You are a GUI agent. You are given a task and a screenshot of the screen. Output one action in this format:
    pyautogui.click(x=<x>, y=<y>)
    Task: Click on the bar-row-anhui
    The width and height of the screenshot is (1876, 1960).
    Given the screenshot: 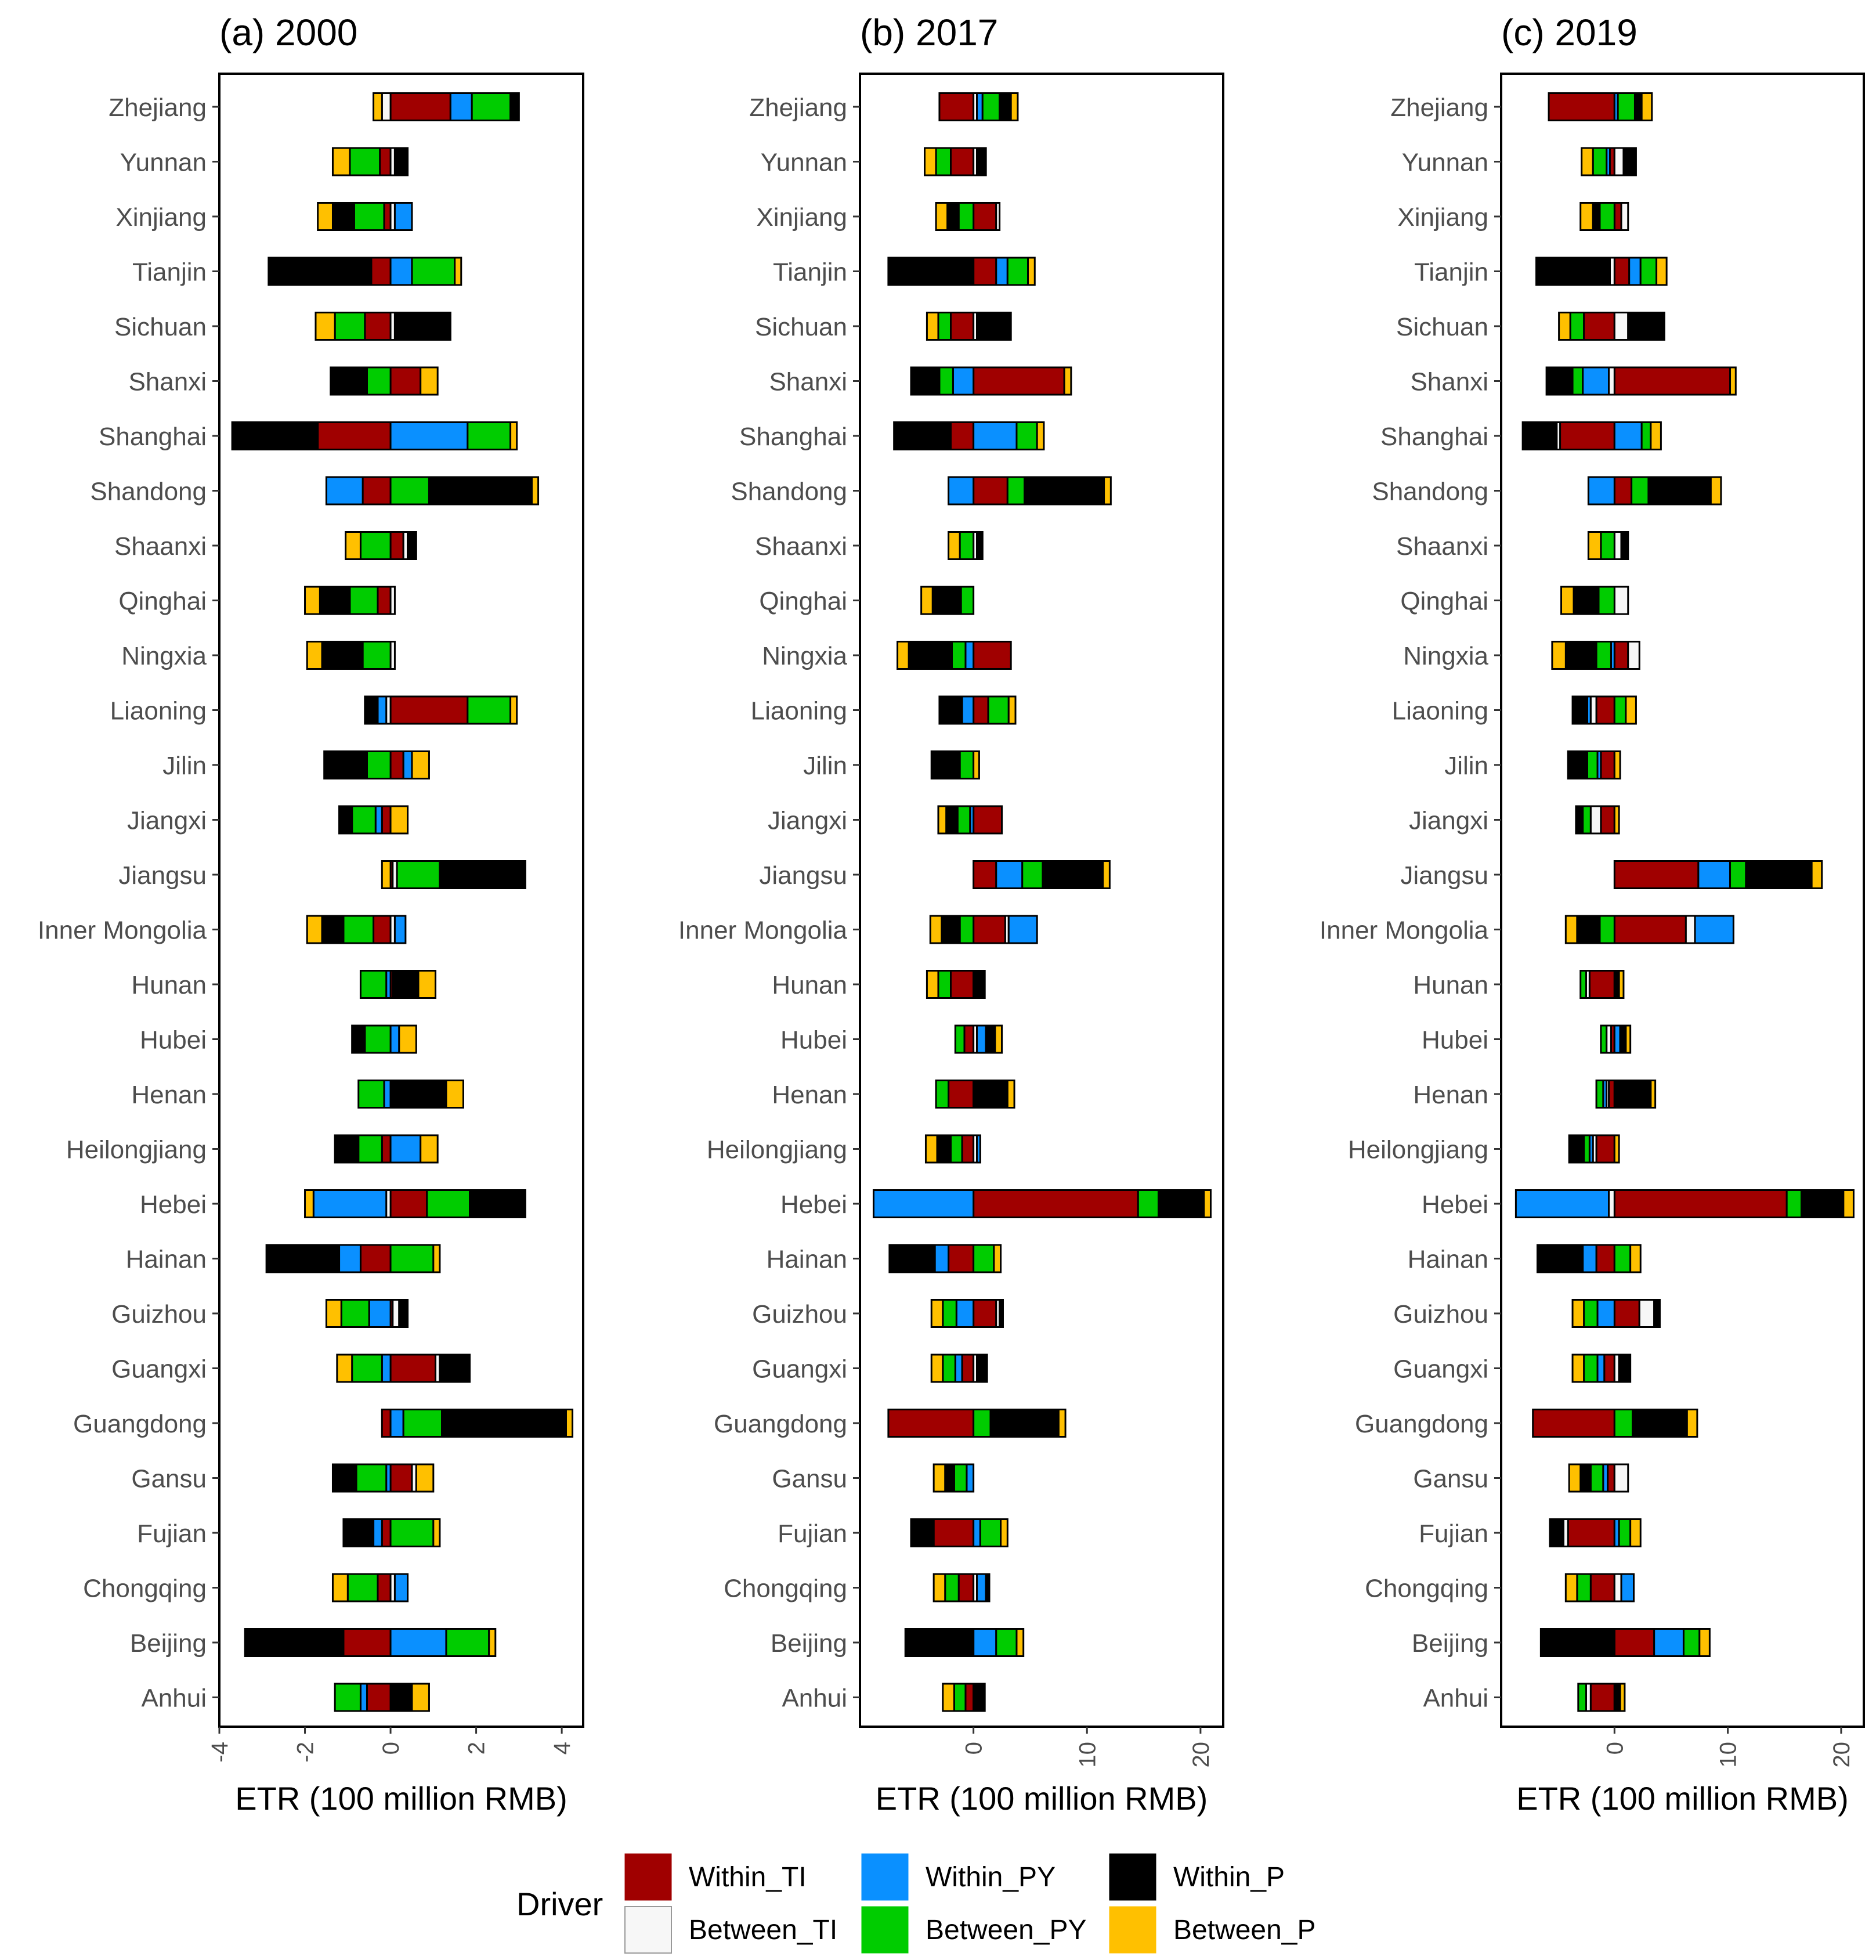 What is the action you would take?
    pyautogui.click(x=382, y=1697)
    